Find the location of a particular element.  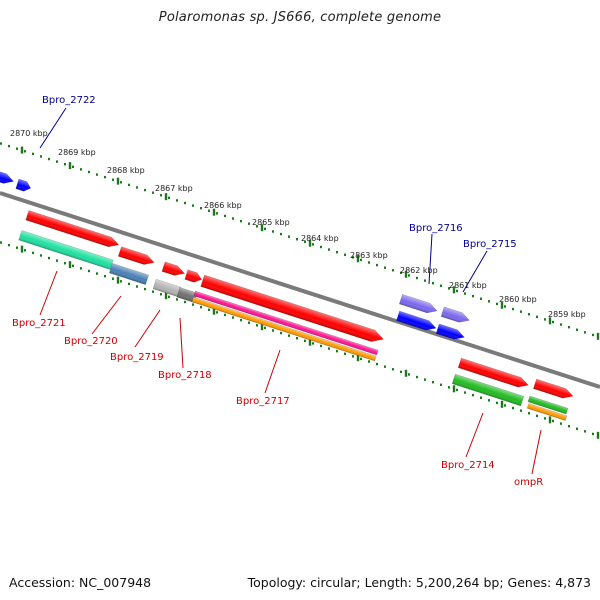

gene-label: Bpro_2719 is located at coordinates (137, 357).